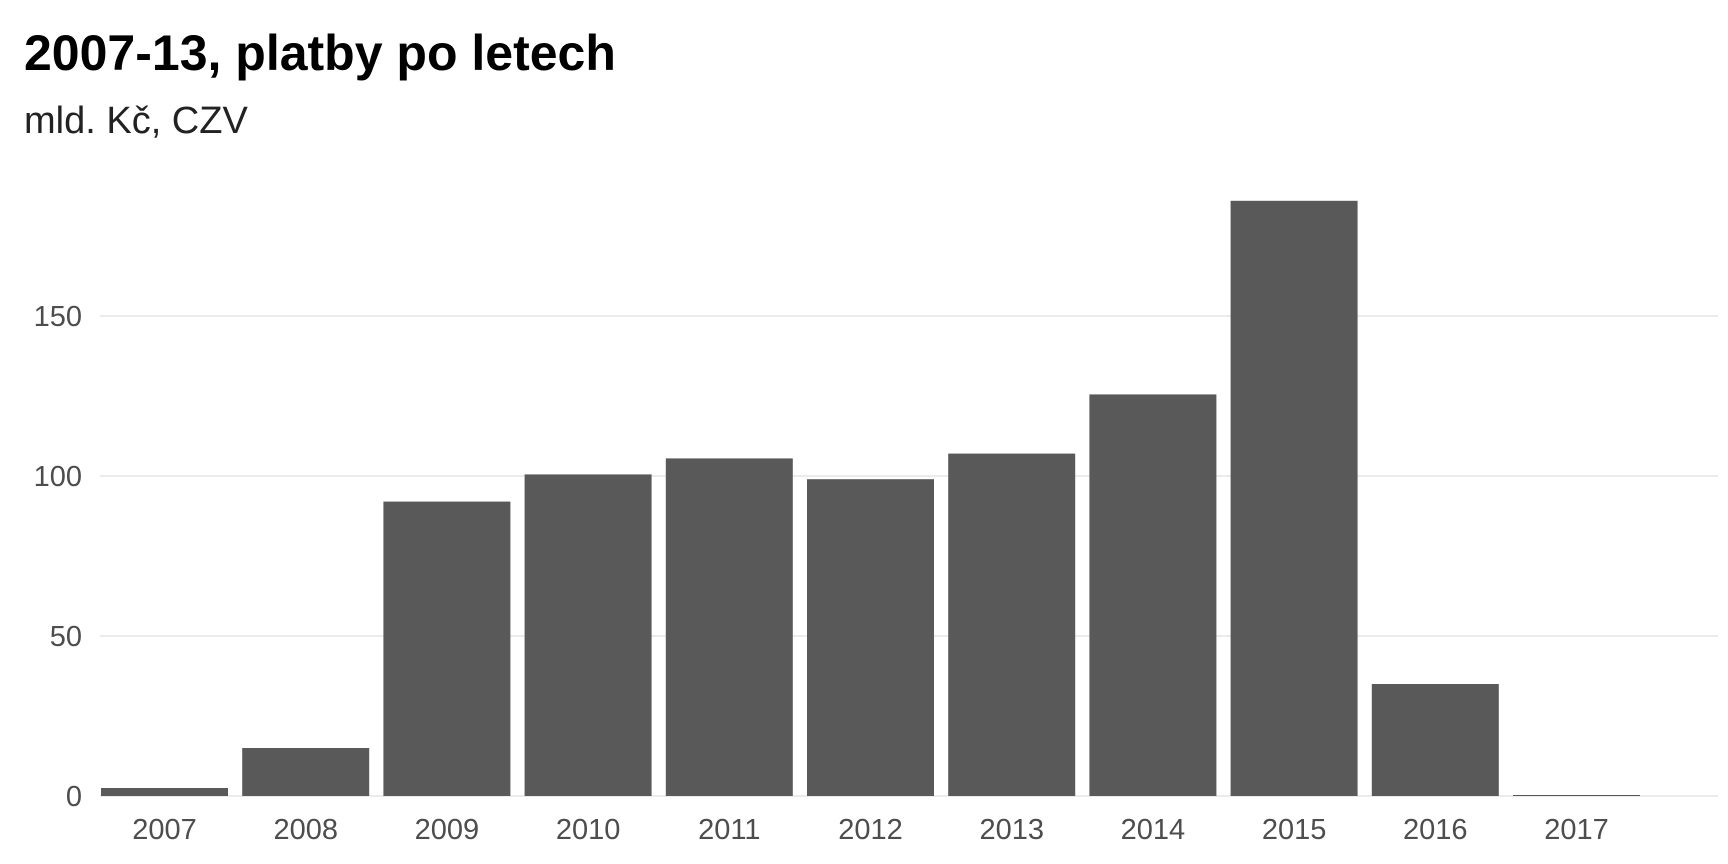 This screenshot has height=864, width=1728. What do you see at coordinates (136, 121) in the screenshot?
I see `chart-subtitle: mld. Kč, CZV` at bounding box center [136, 121].